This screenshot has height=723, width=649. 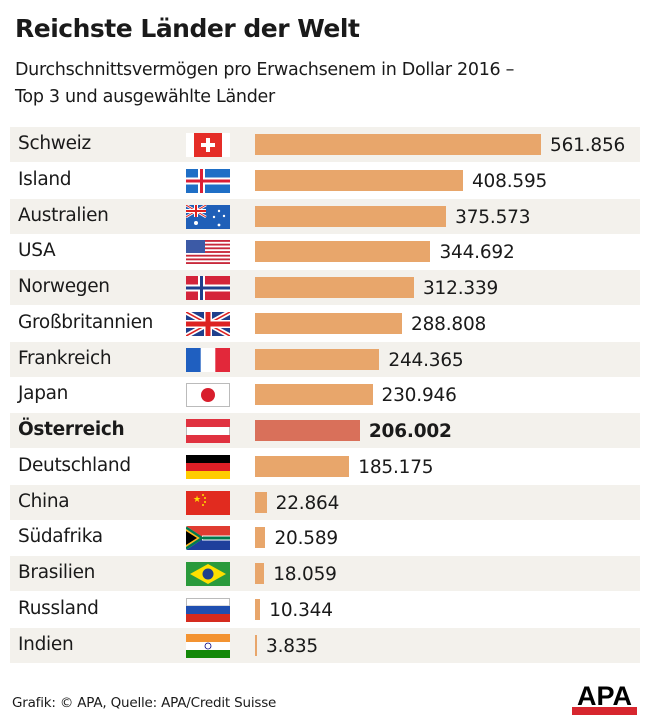 What do you see at coordinates (208, 323) in the screenshot?
I see `gb-flag-icon` at bounding box center [208, 323].